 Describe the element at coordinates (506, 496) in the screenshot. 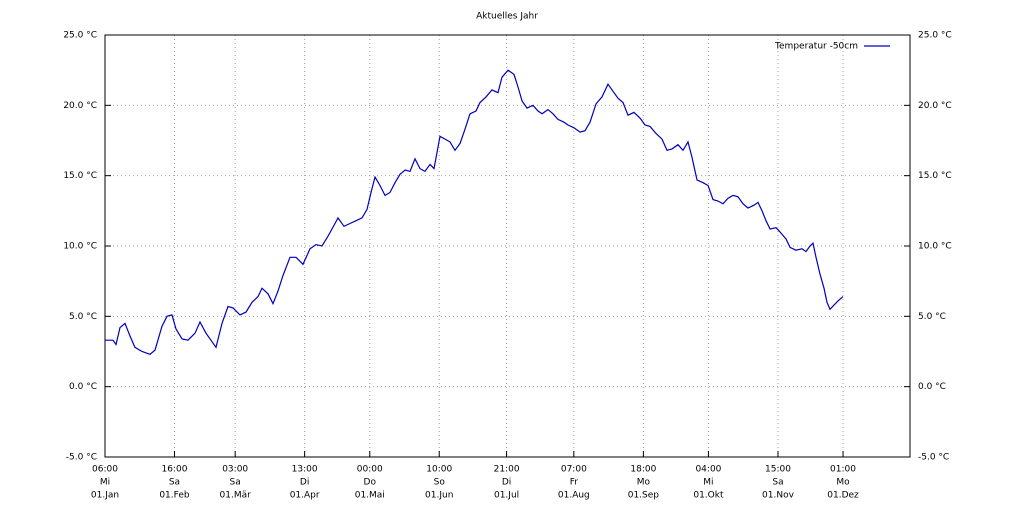

I see `x-tick-label: 01.Jul` at that location.